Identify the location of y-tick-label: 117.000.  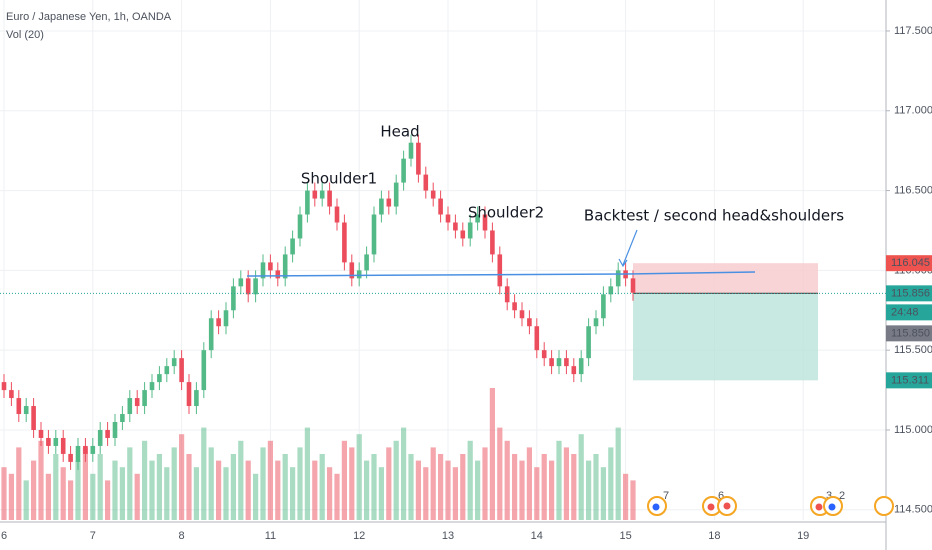
(913, 111).